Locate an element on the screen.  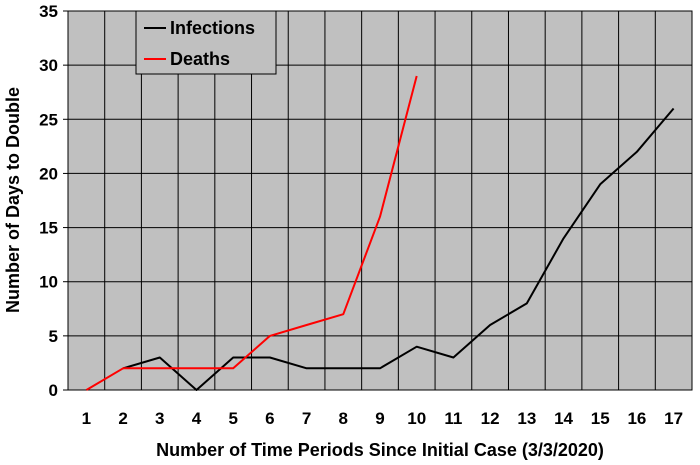
x-tick-label: 9 is located at coordinates (379, 418).